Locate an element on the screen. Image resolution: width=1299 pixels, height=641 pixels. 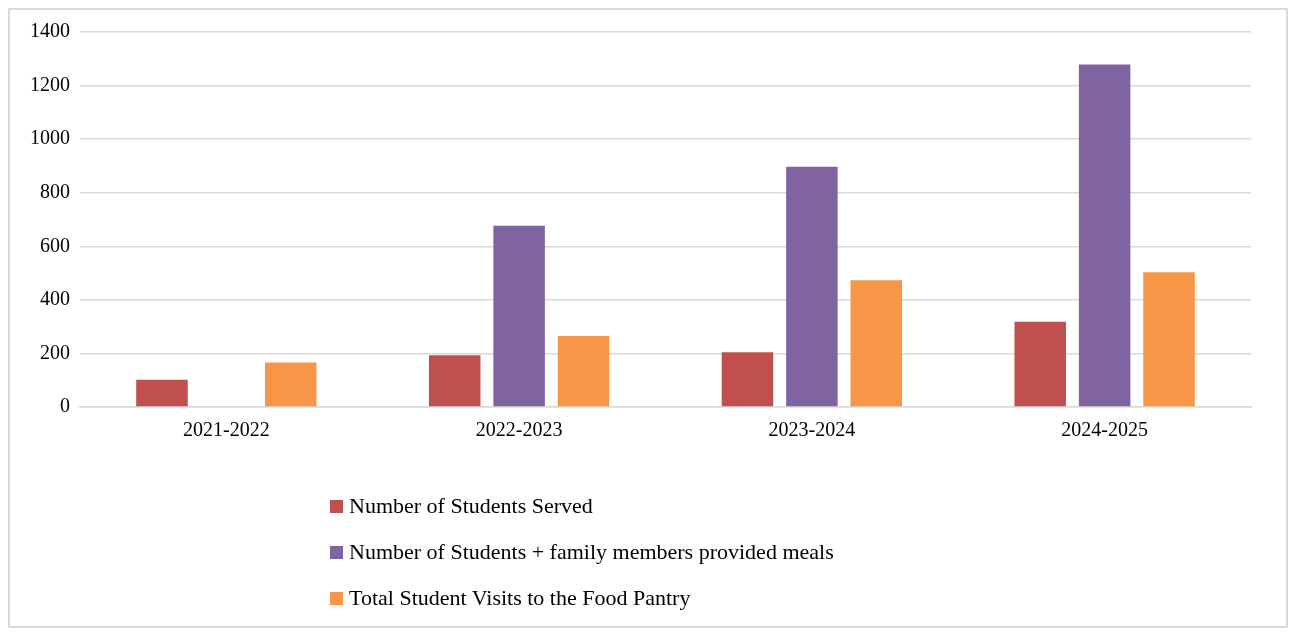
x-tick-label: 2023-2024 is located at coordinates (812, 429).